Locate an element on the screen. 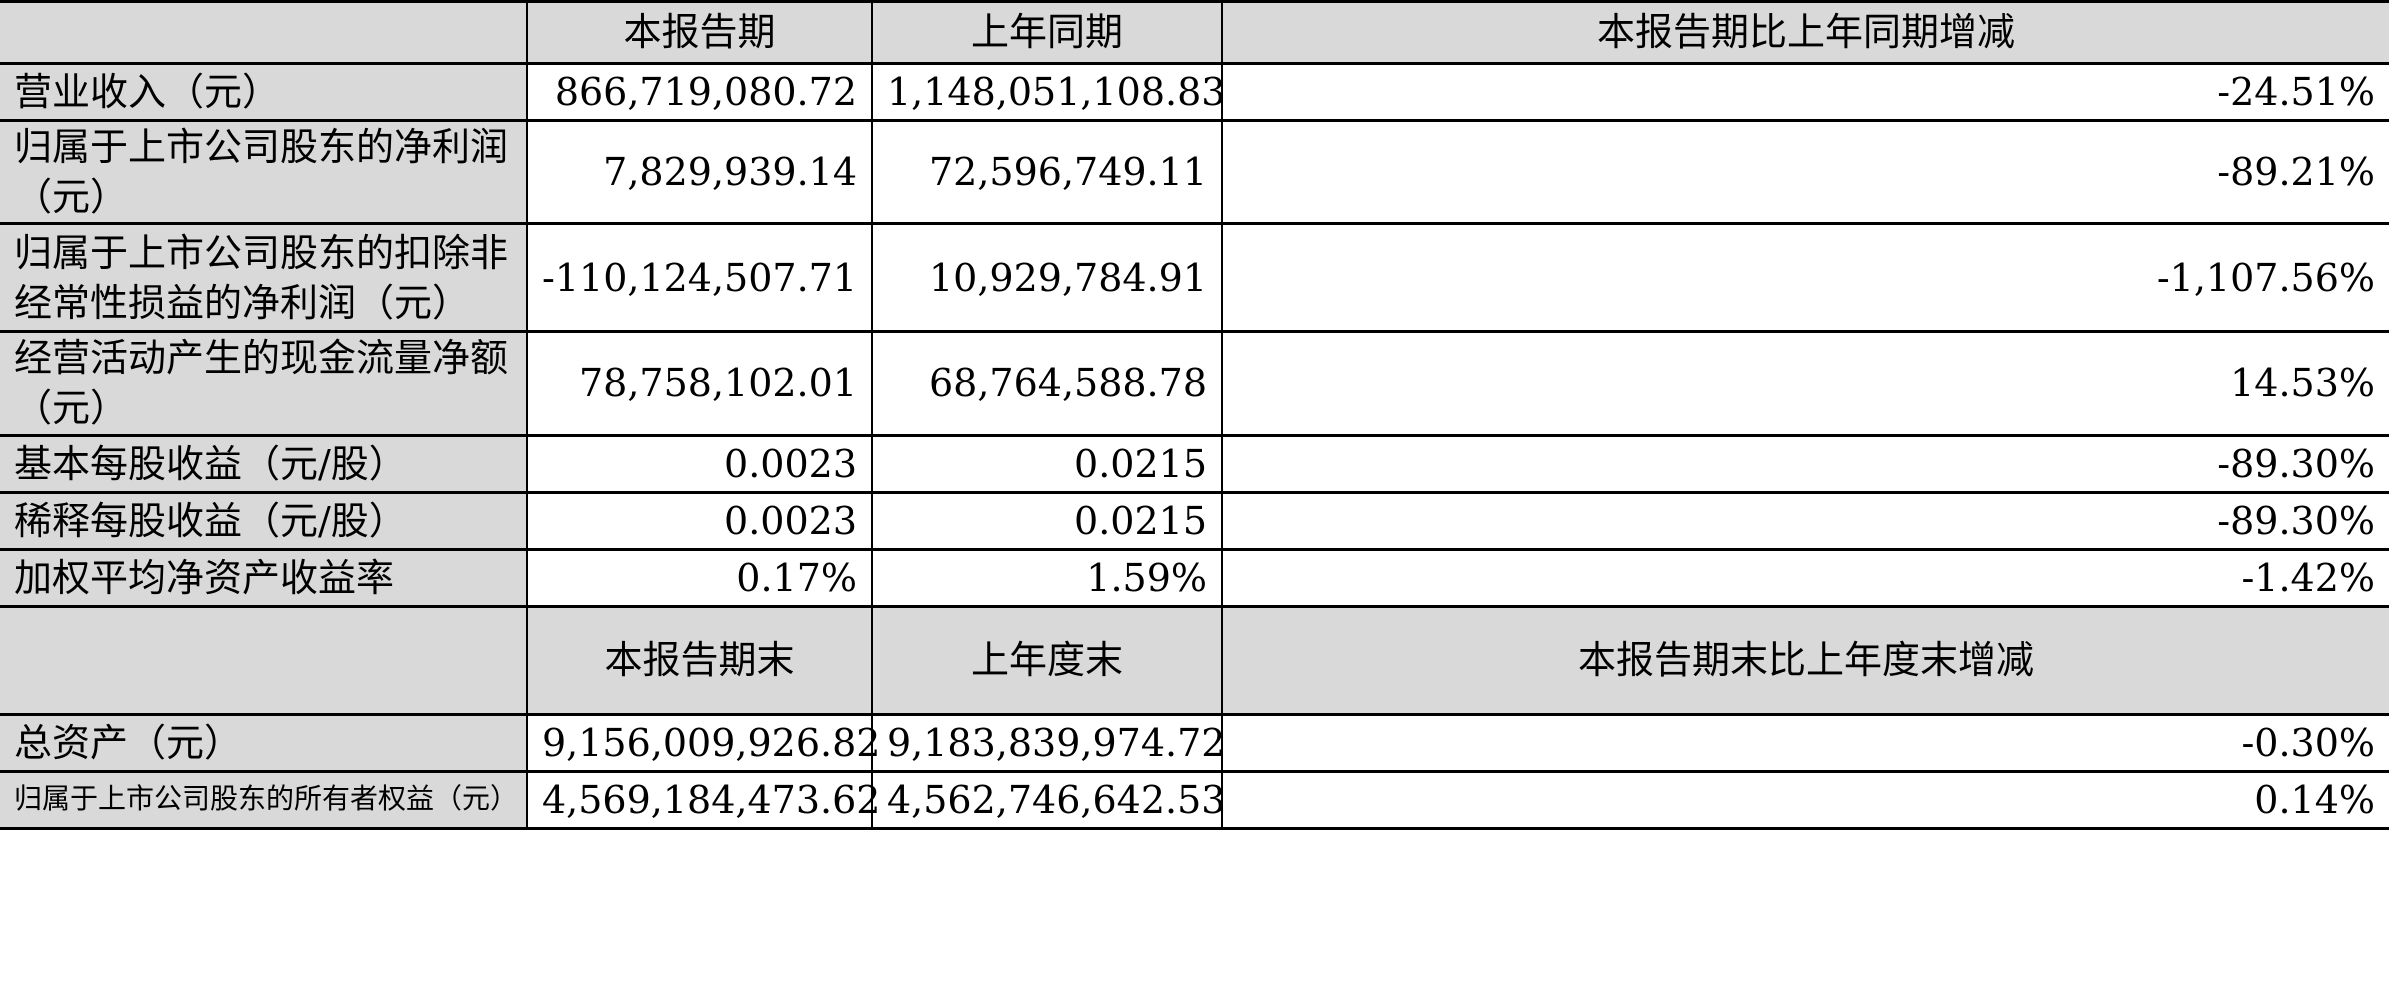 The image size is (2389, 1005). row-label-deducted-net-profit: 归属于上市公司股东的扣除非经常性损益的净利润（元） is located at coordinates (264, 278).